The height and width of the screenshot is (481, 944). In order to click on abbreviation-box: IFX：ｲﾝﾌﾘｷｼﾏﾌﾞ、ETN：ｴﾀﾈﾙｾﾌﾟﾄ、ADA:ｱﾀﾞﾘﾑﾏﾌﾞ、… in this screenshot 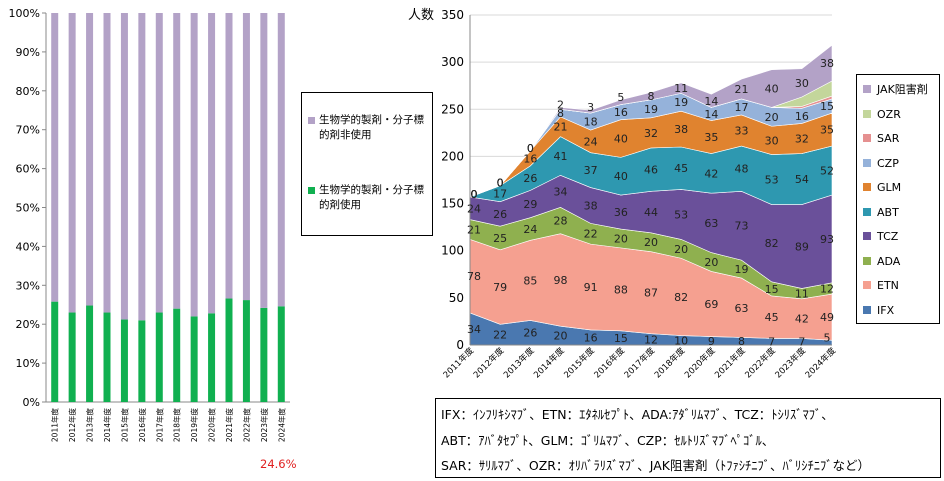, I will do `click(688, 438)`.